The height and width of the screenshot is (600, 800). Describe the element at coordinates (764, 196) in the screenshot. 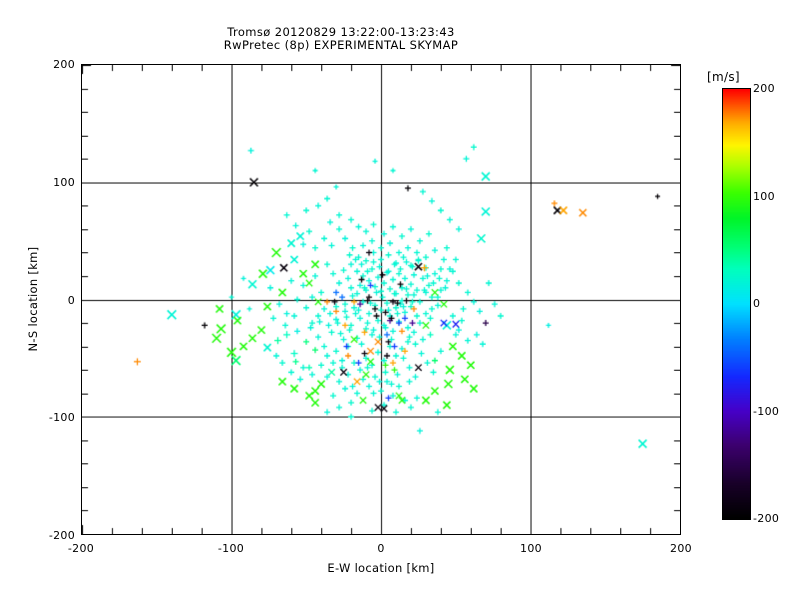

I see `colorbar-tick-label: 100` at that location.